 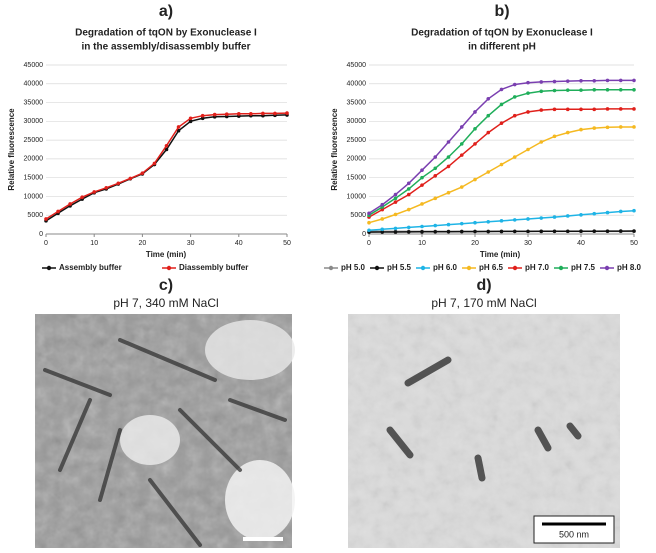 What do you see at coordinates (357, 159) in the screenshot?
I see `y-tick-label: 20000` at bounding box center [357, 159].